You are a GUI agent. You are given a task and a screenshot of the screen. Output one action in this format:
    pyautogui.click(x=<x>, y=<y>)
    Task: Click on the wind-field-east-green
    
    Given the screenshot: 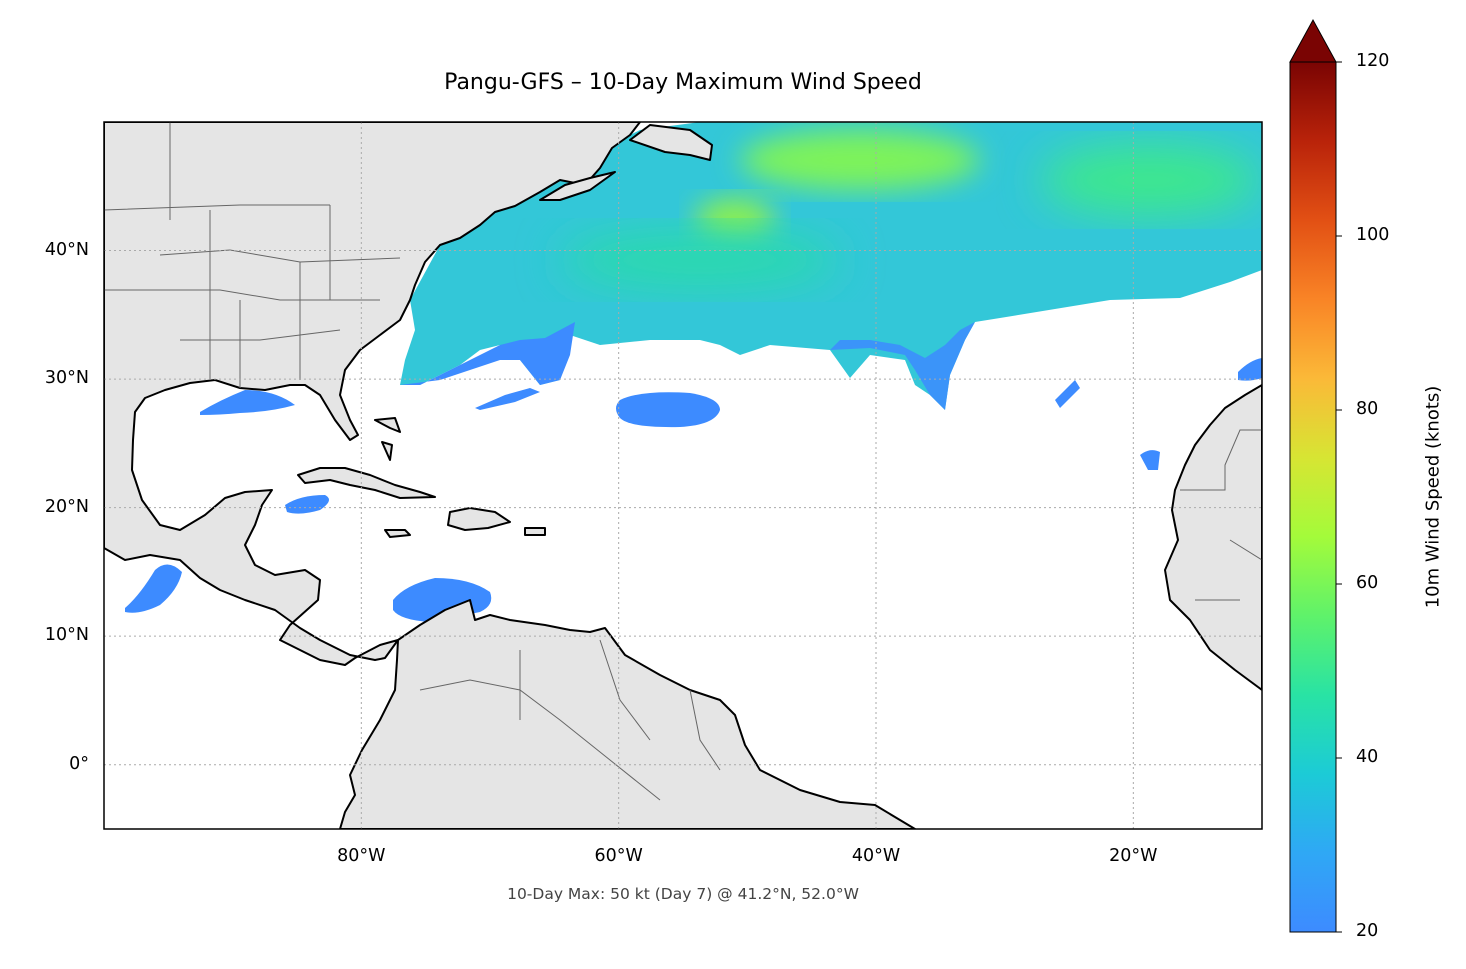 What is the action you would take?
    pyautogui.click(x=1150, y=180)
    